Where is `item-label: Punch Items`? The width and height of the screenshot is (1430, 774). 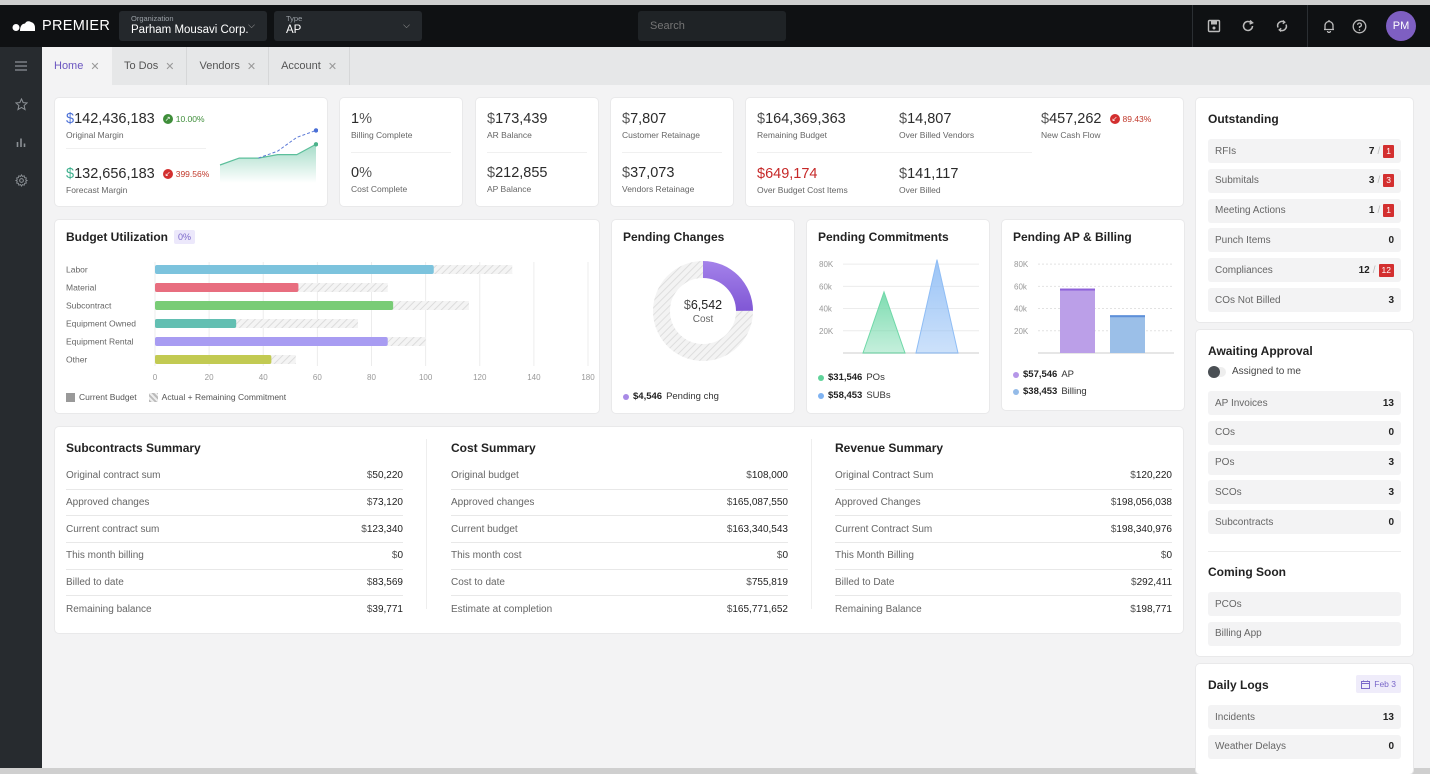
item-label: Punch Items is located at coordinates (1243, 240).